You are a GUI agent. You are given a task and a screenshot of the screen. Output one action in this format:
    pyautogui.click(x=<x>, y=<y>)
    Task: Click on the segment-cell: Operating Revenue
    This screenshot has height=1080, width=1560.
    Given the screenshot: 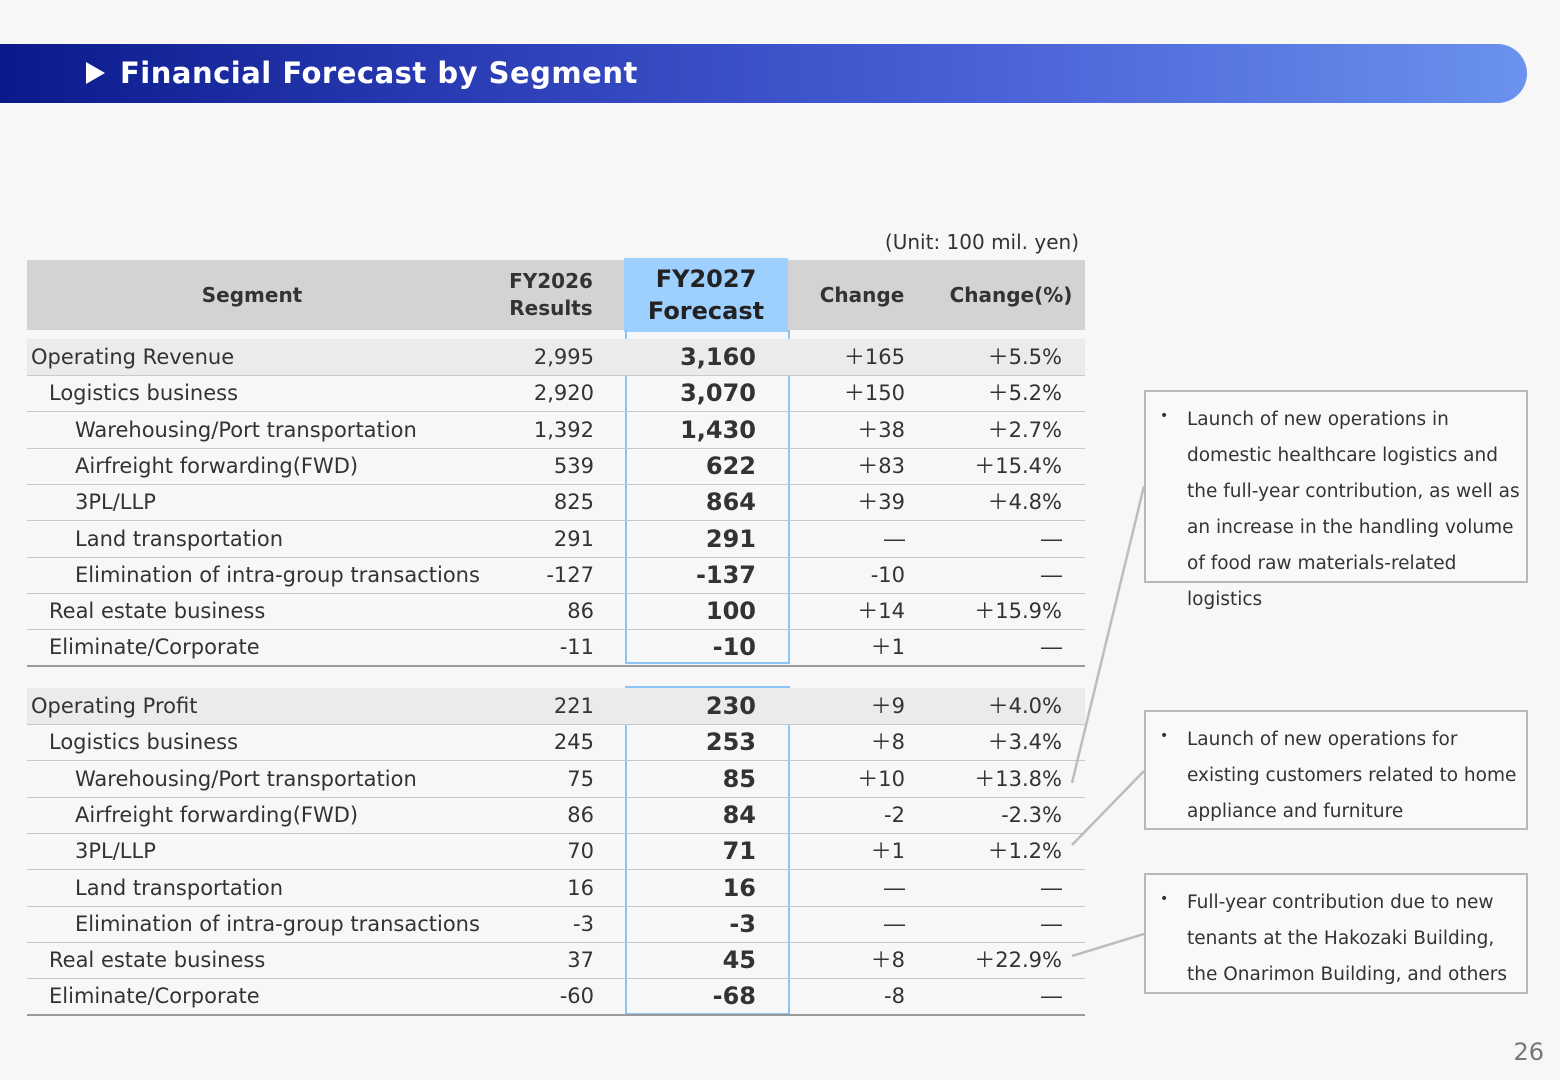 What is the action you would take?
    pyautogui.click(x=133, y=357)
    